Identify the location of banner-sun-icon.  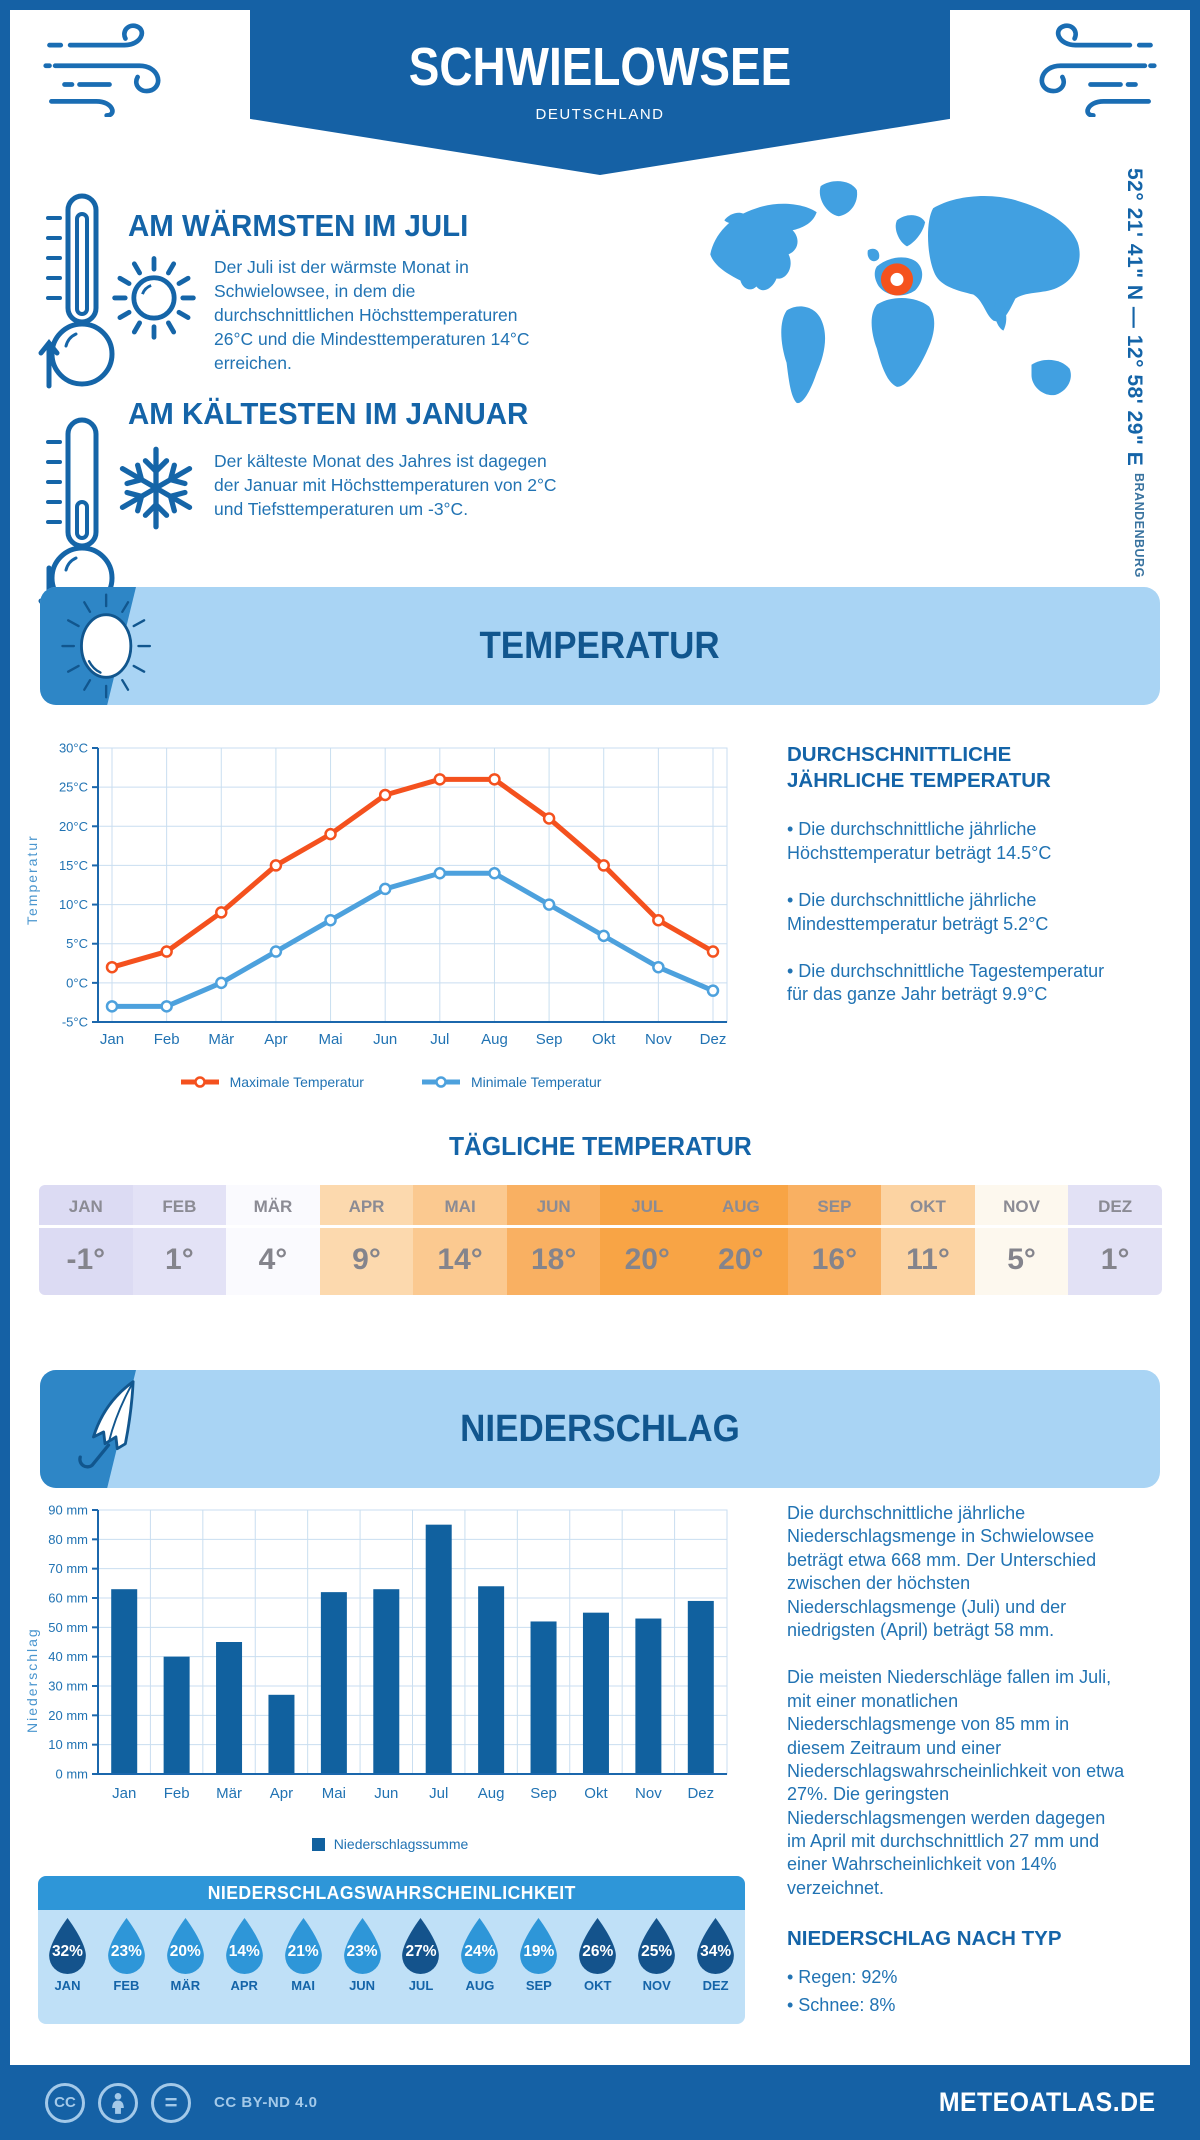
(106, 646).